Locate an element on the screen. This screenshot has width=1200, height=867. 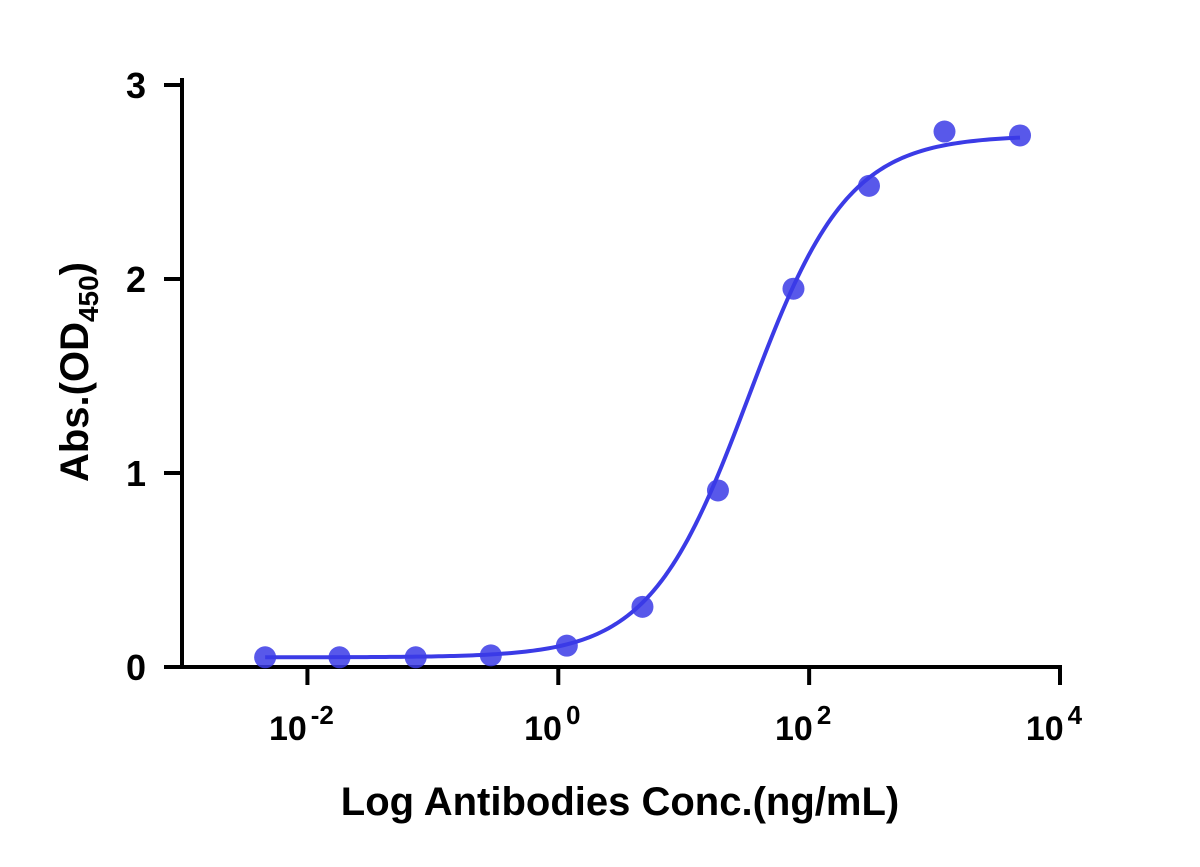
x-tick-label: 10 0 is located at coordinates (552, 724).